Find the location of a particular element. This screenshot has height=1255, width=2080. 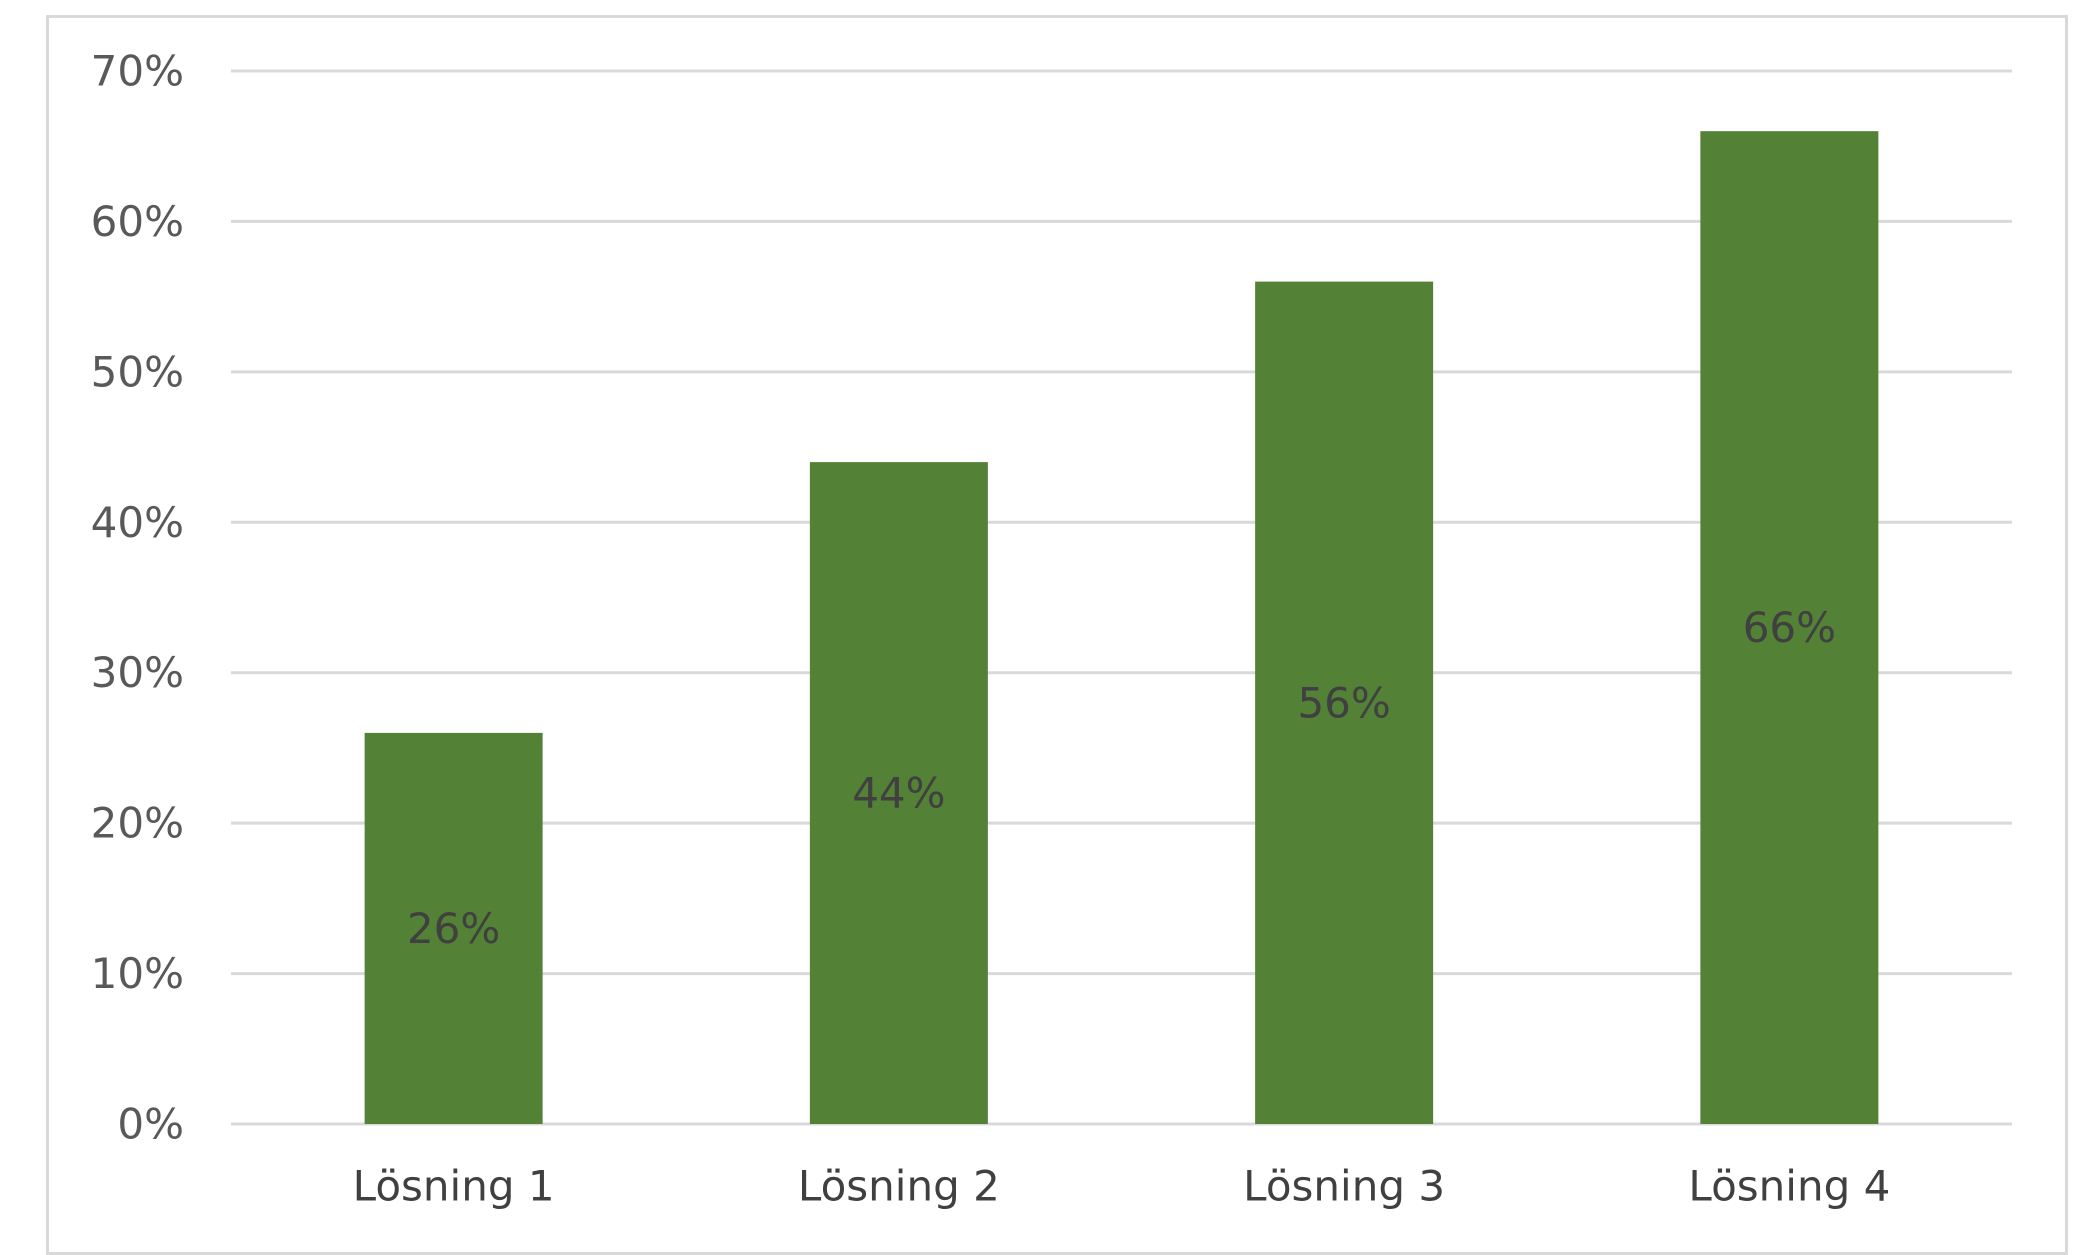

y-tick-label: 30% is located at coordinates (137, 672).